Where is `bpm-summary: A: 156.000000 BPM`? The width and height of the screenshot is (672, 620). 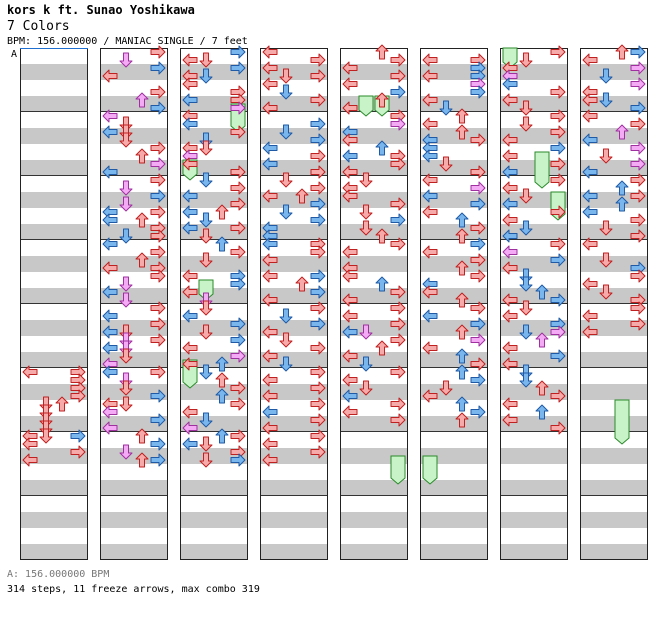
bpm-summary: A: 156.000000 BPM is located at coordinates (58, 574).